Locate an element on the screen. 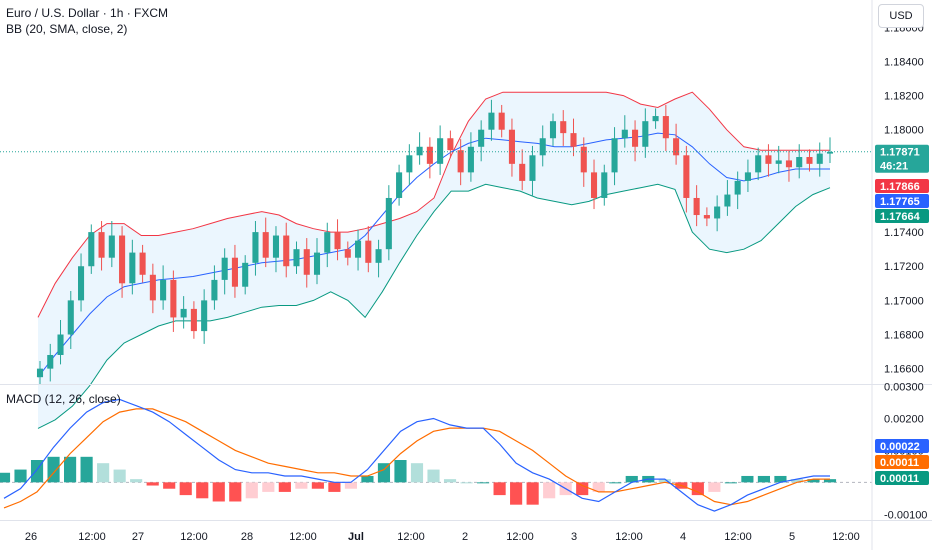 The width and height of the screenshot is (932, 550). bb-basis-badge-bg is located at coordinates (902, 201).